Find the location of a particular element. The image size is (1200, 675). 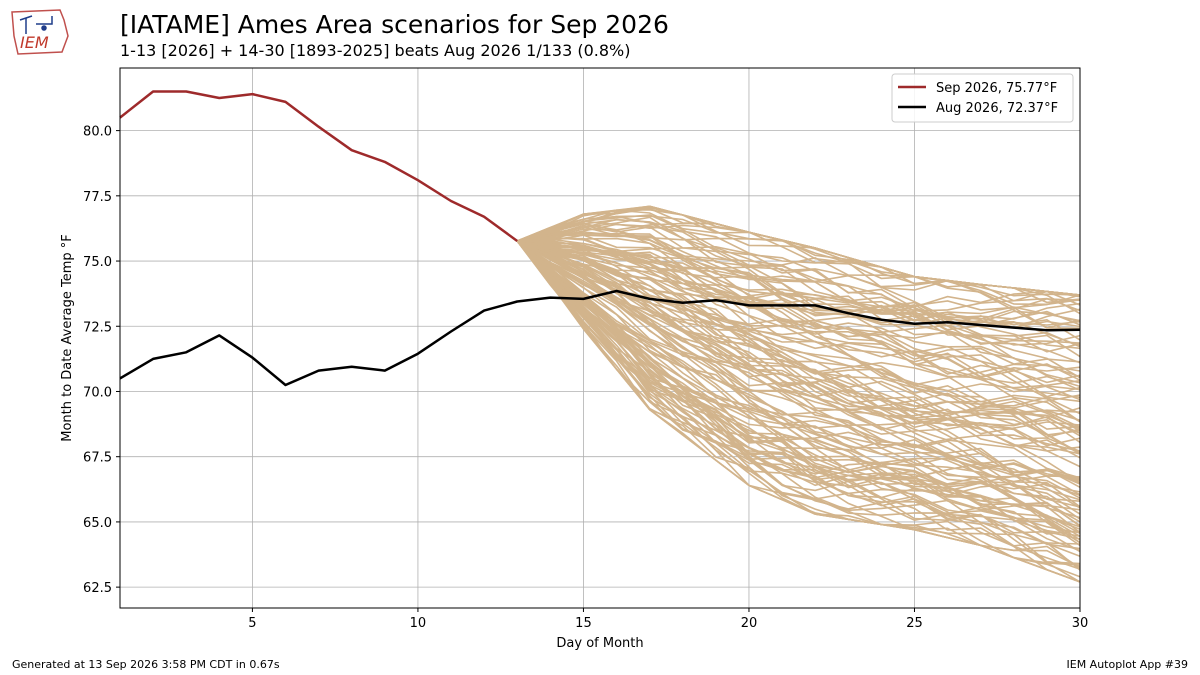

y-tick-label: 72.5 is located at coordinates (97, 327).